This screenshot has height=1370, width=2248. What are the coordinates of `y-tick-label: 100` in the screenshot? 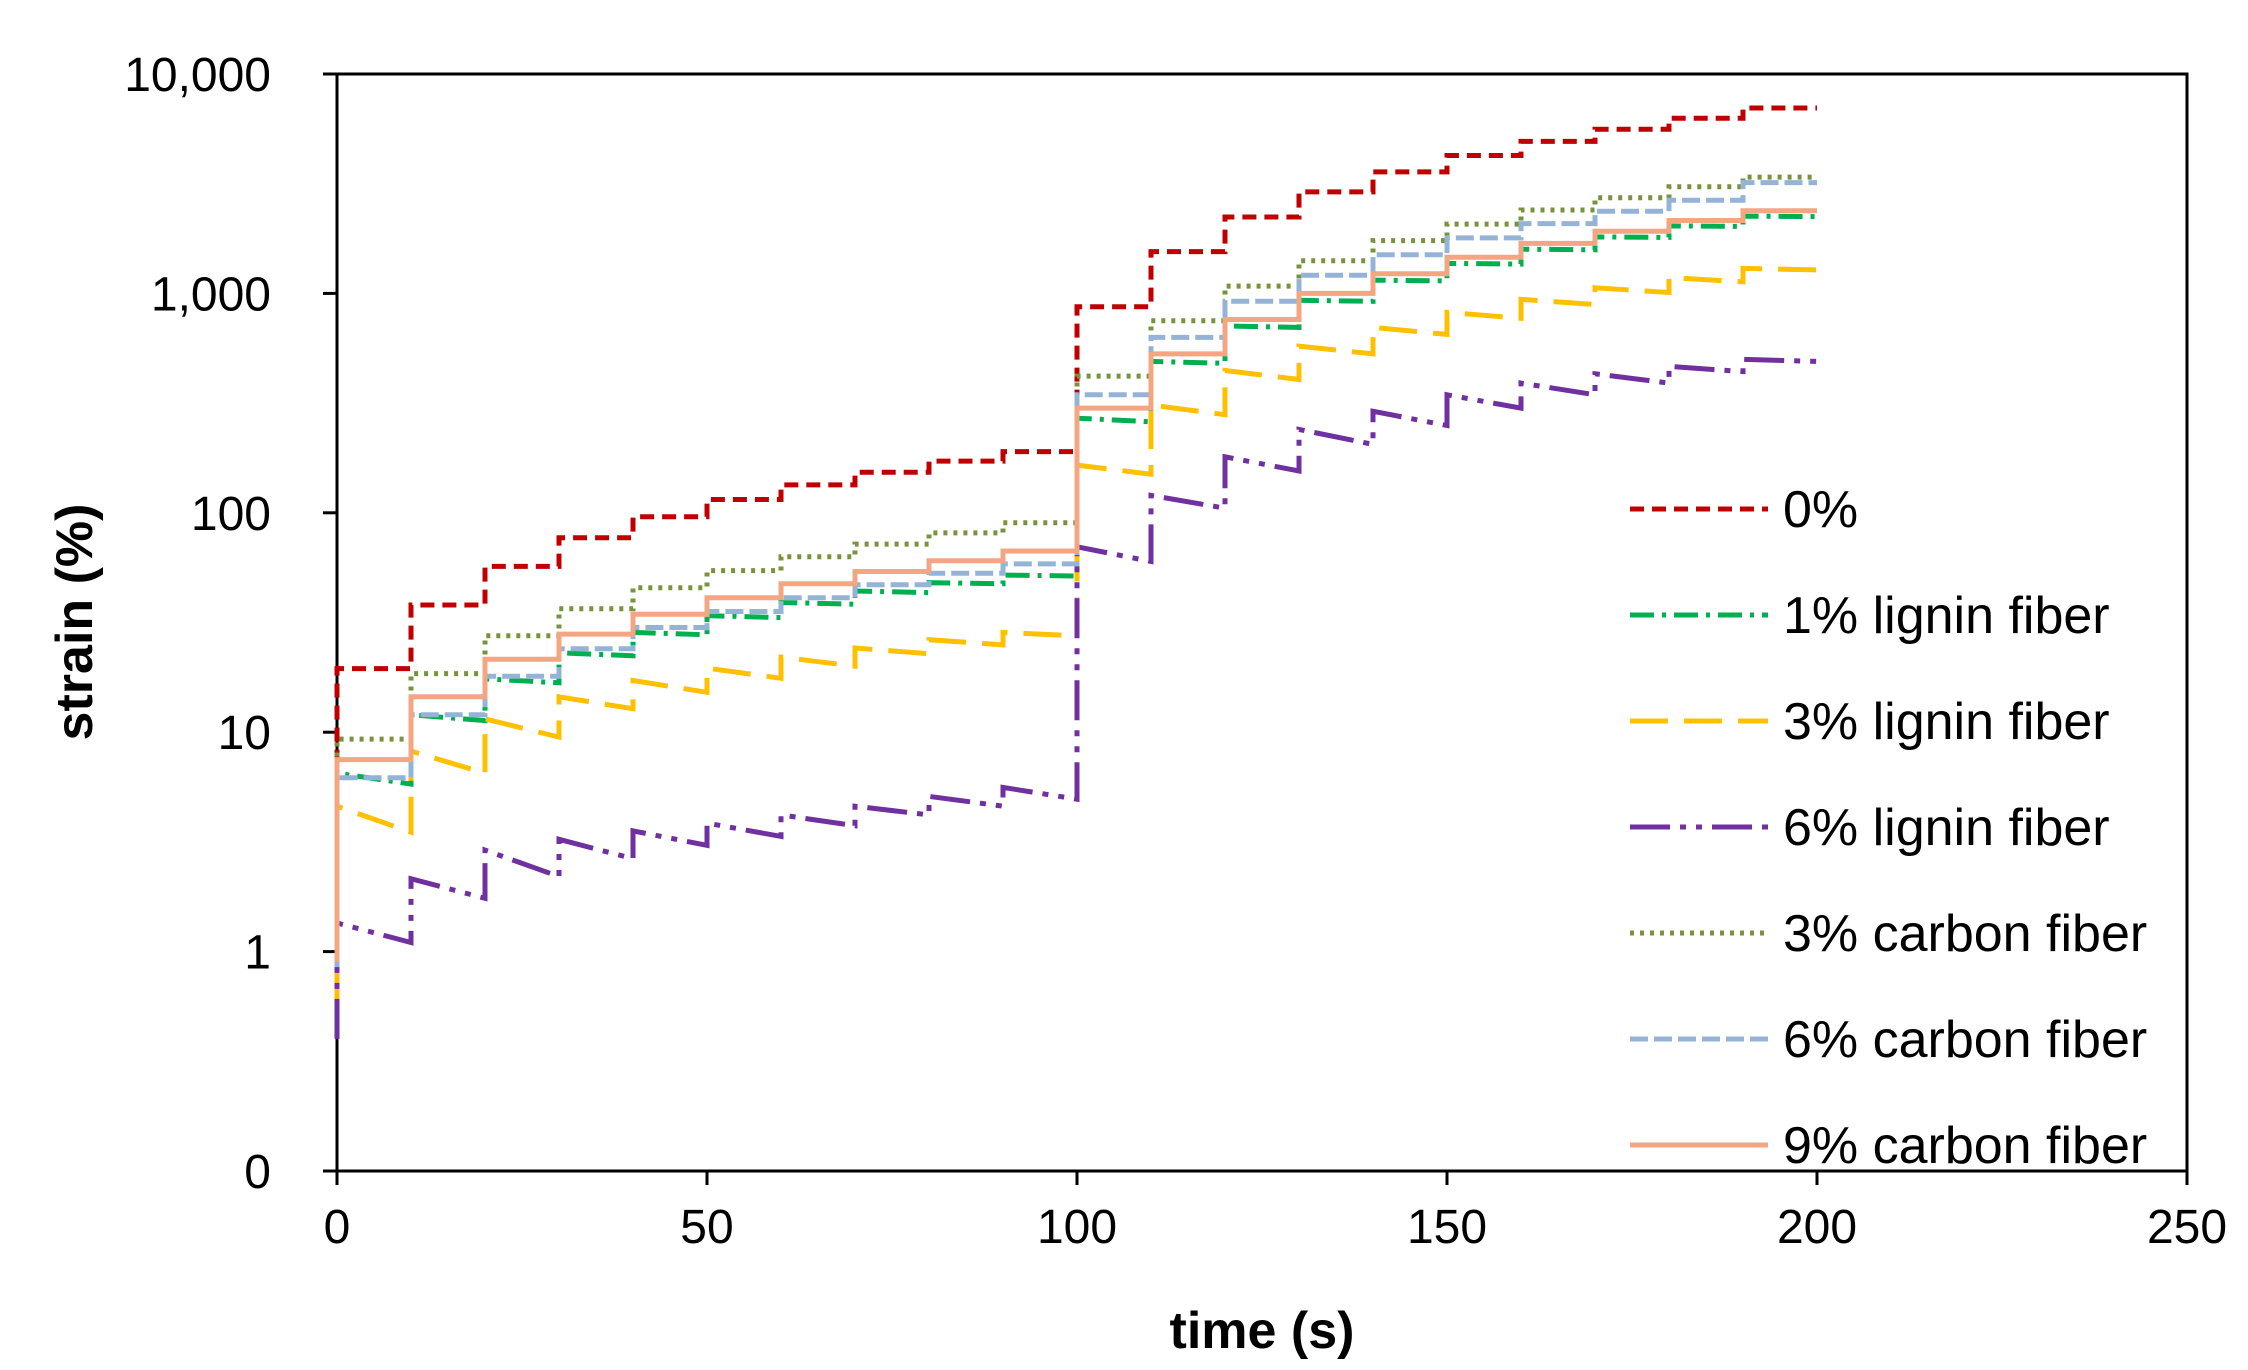 It's located at (231, 514).